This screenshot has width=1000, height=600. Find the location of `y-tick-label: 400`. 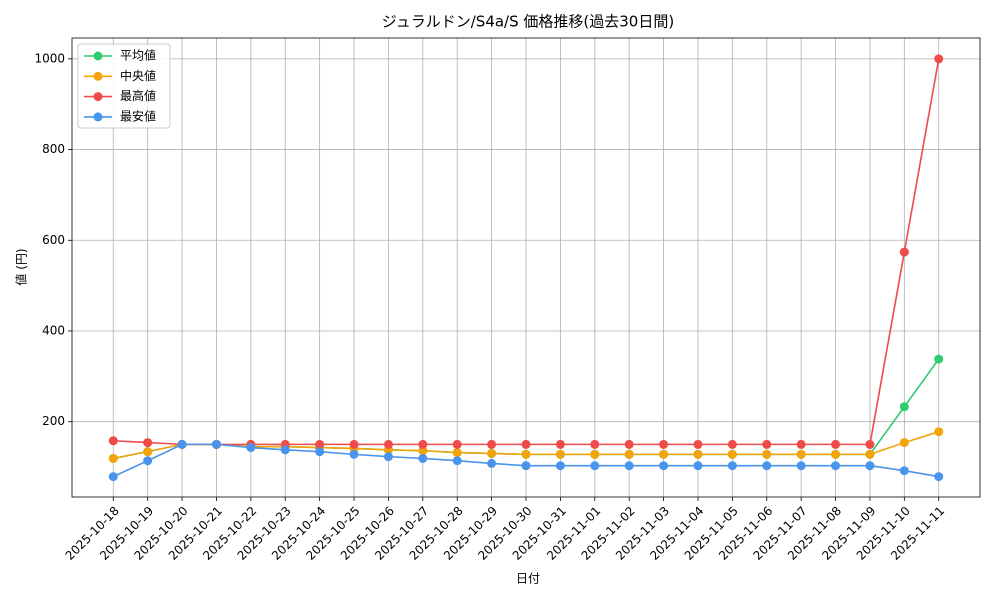

y-tick-label: 400 is located at coordinates (53, 330).